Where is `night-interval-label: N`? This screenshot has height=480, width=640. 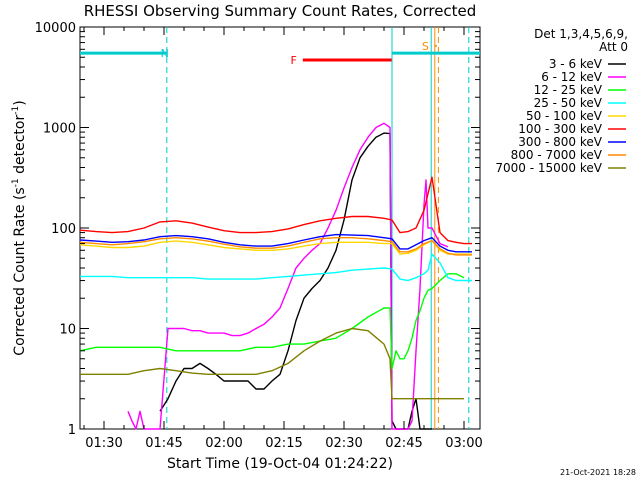 night-interval-label: N is located at coordinates (165, 53).